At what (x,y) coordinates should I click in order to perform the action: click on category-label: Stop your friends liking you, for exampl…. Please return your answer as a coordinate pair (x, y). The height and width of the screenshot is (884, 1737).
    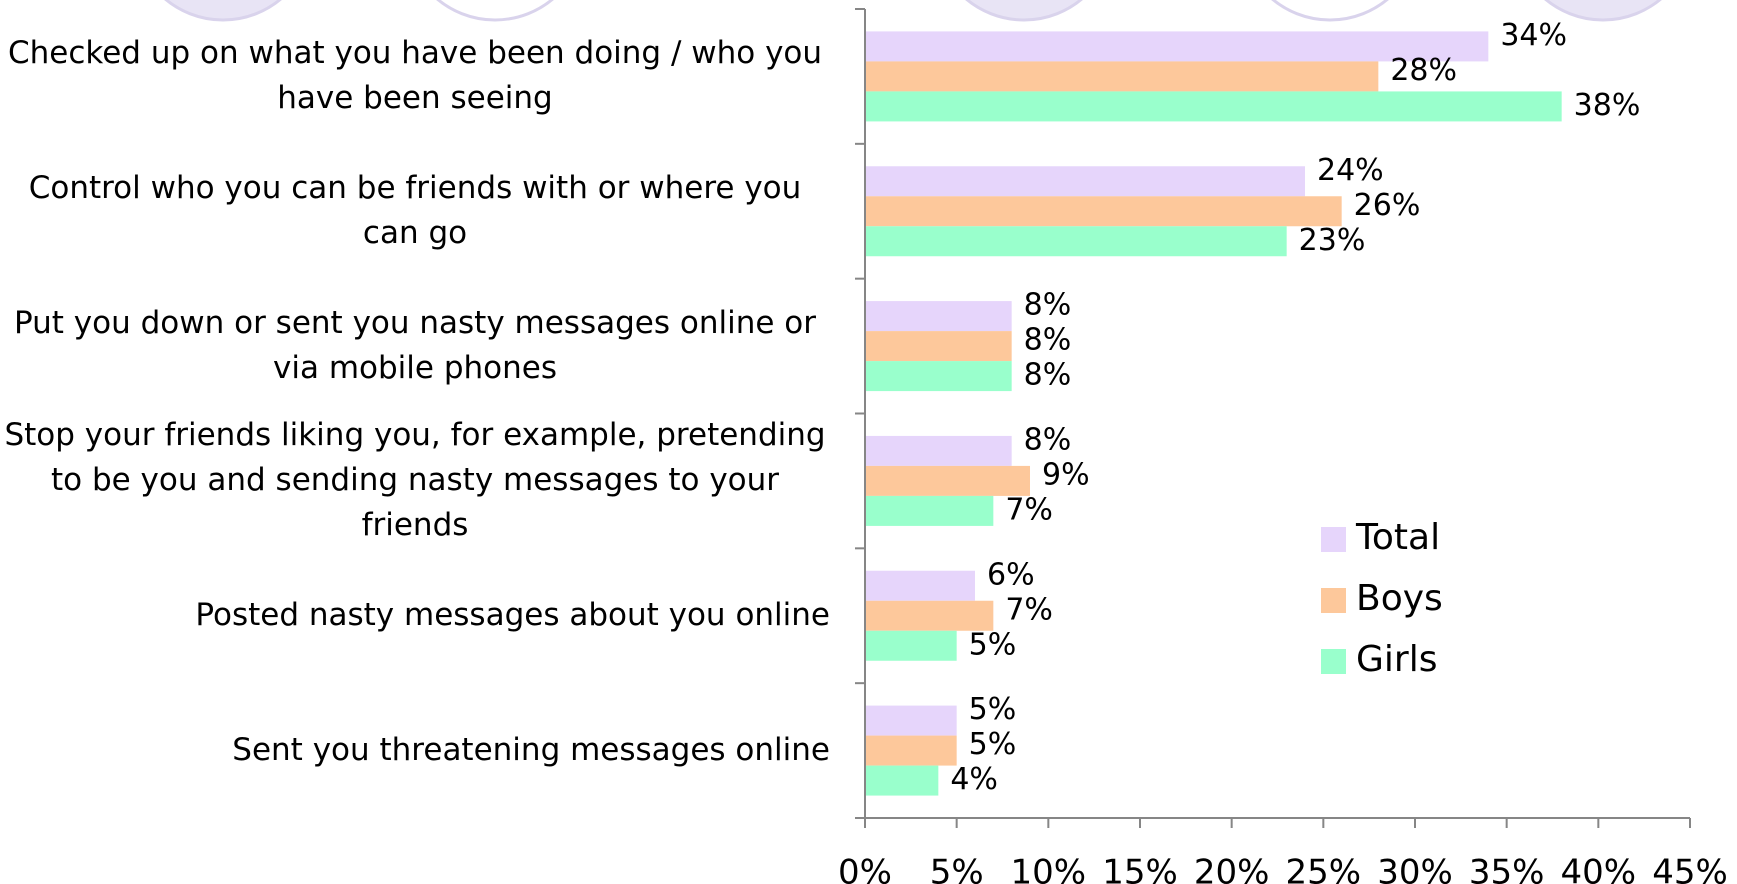
    Looking at the image, I should click on (415, 481).